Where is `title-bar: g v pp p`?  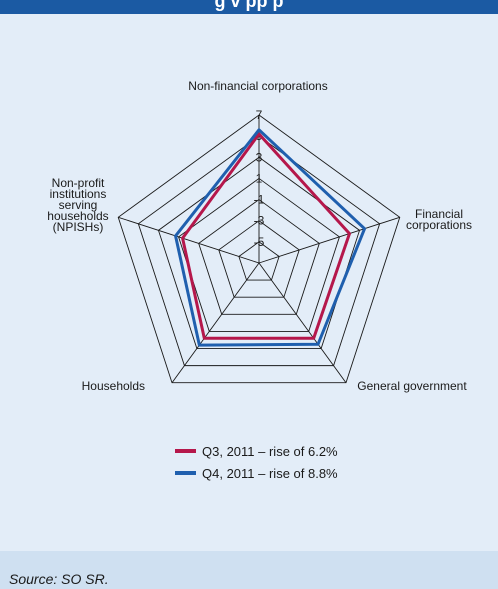 title-bar: g v pp p is located at coordinates (249, 7).